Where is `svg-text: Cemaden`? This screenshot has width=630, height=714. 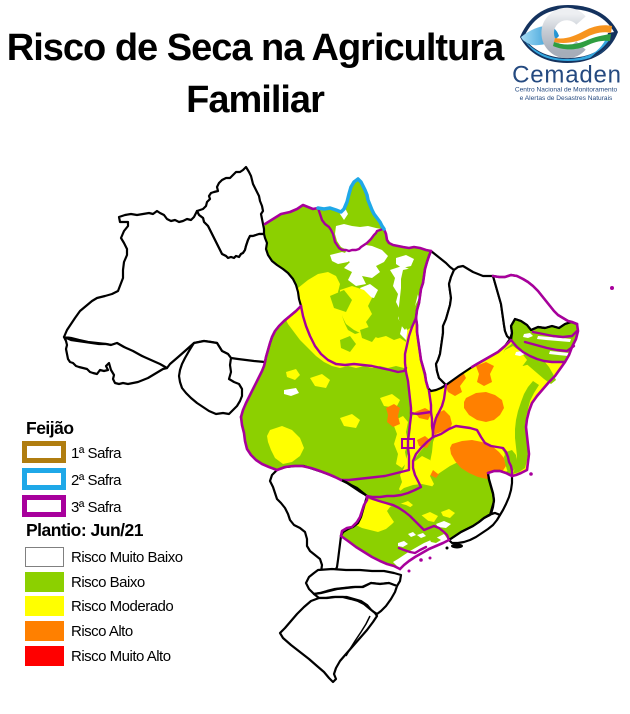 svg-text: Cemaden is located at coordinates (567, 75).